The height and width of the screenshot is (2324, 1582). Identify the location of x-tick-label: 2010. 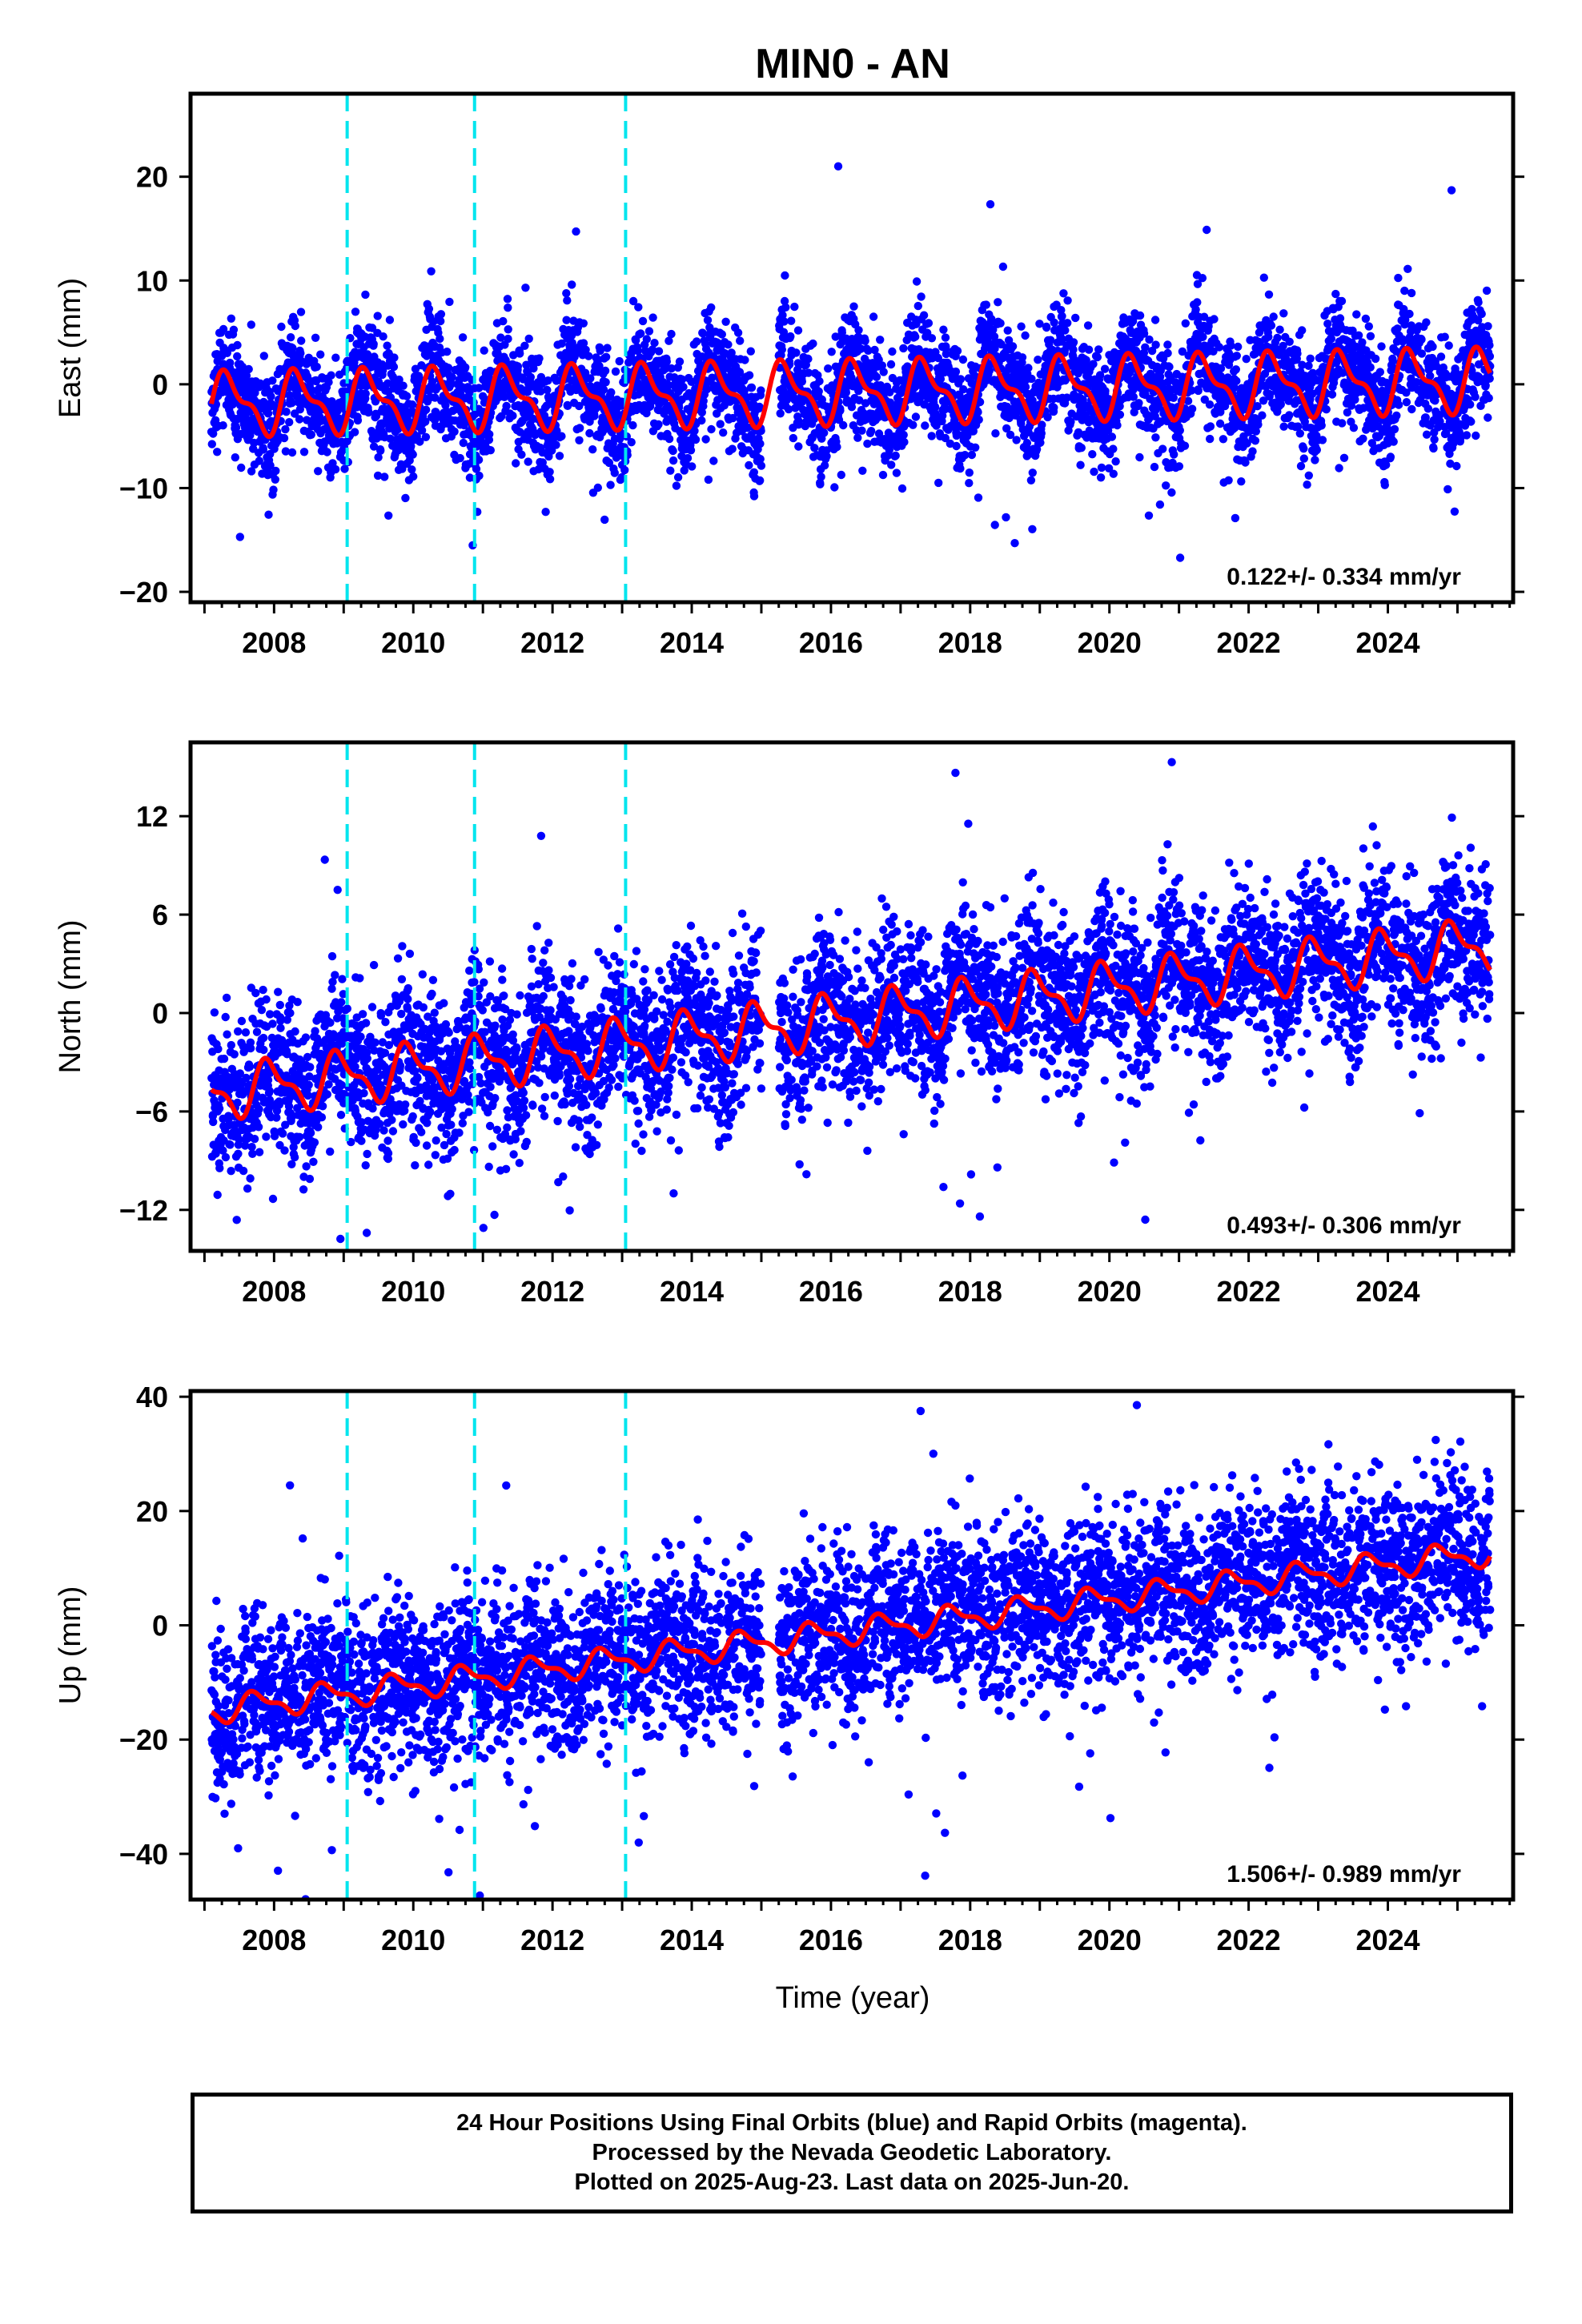
(413, 642).